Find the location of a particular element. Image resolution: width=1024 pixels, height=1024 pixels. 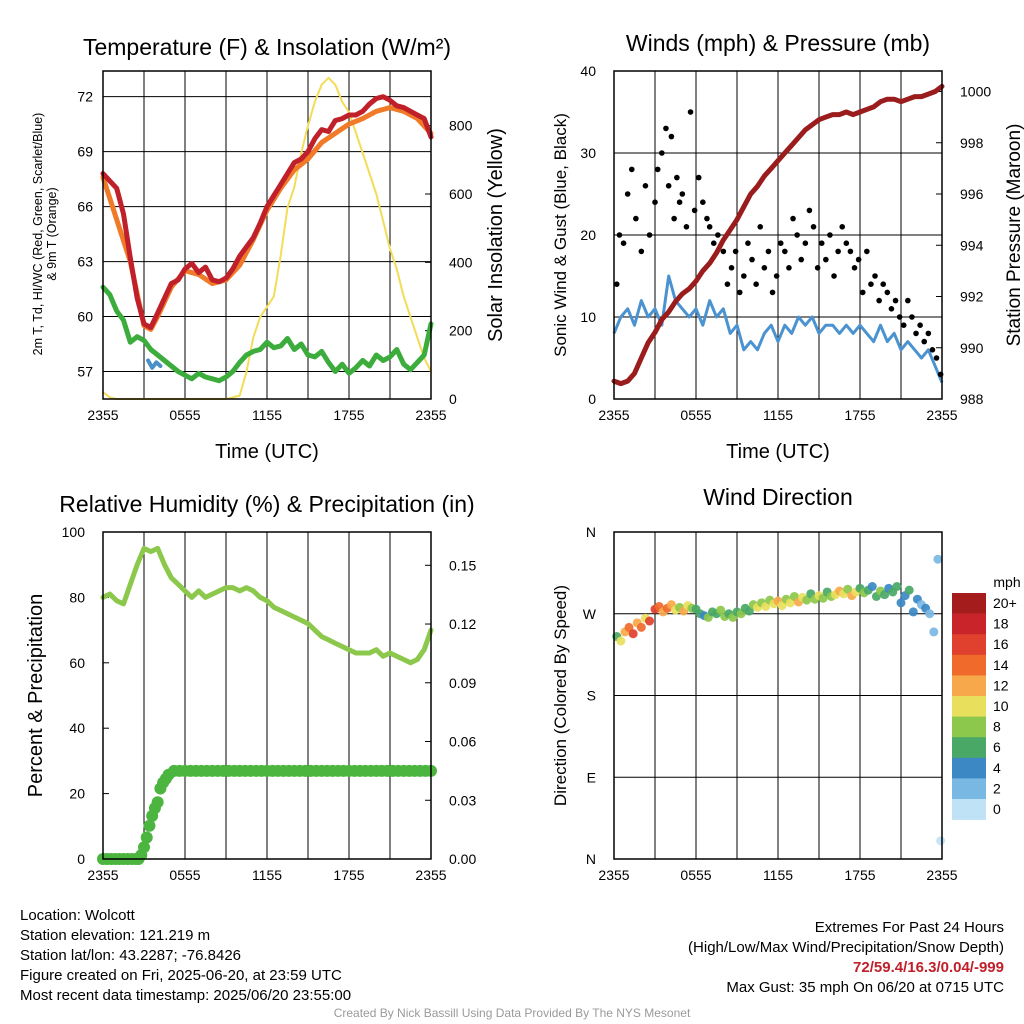

wind-x-tick-label: 1155 is located at coordinates (778, 415).